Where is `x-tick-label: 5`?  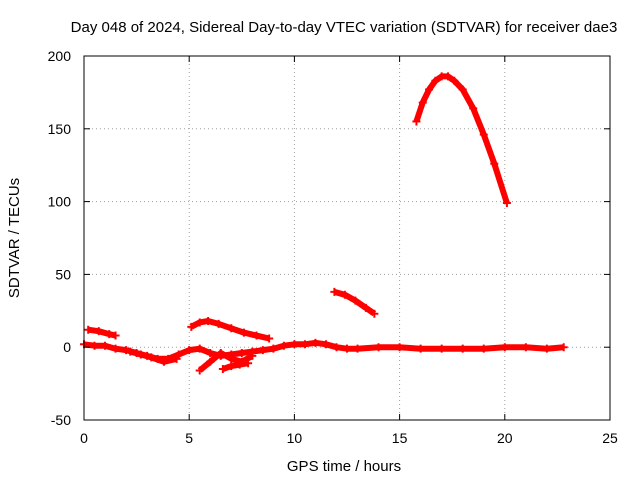
x-tick-label: 5 is located at coordinates (189, 438).